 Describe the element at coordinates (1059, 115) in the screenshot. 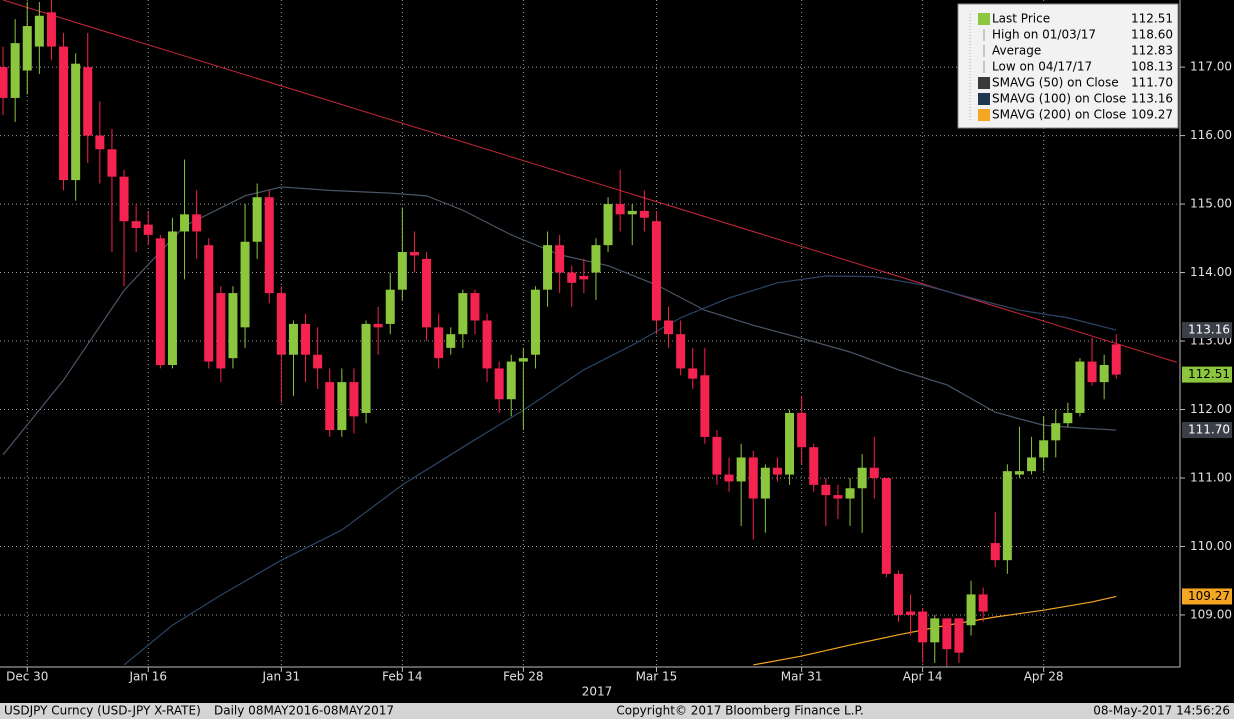

I see `legend-label: SMAVG (200) on Close` at that location.